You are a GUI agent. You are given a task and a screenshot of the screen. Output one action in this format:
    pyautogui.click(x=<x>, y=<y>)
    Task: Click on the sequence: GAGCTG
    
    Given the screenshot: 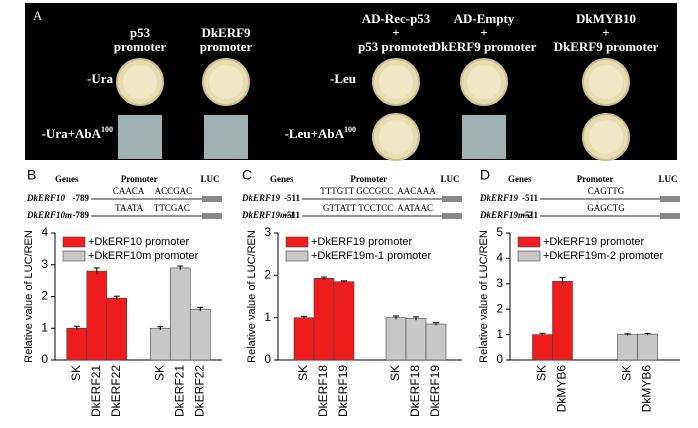 What is the action you would take?
    pyautogui.click(x=606, y=208)
    